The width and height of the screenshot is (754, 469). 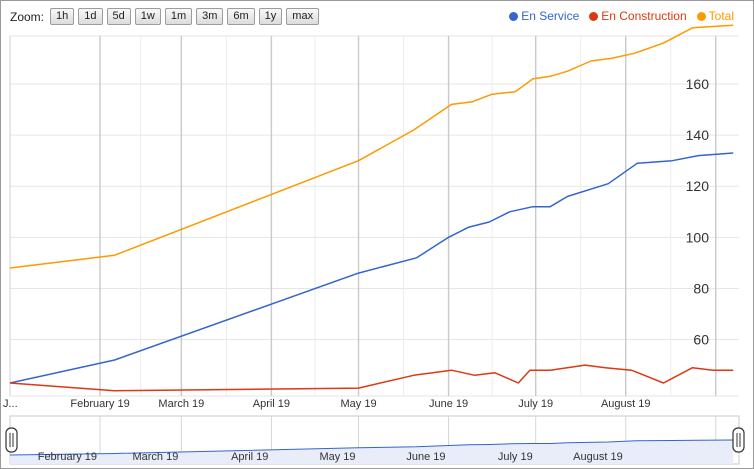 I want to click on legend-item-en-construction: En Construction, so click(x=638, y=16).